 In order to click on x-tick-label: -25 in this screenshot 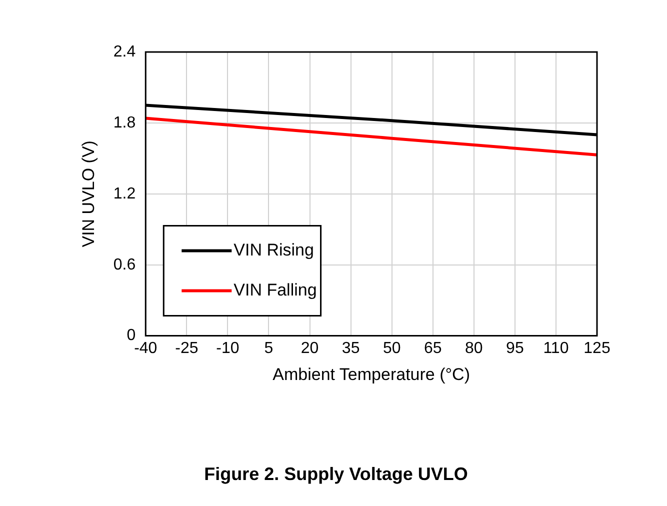, I will do `click(186, 348)`.